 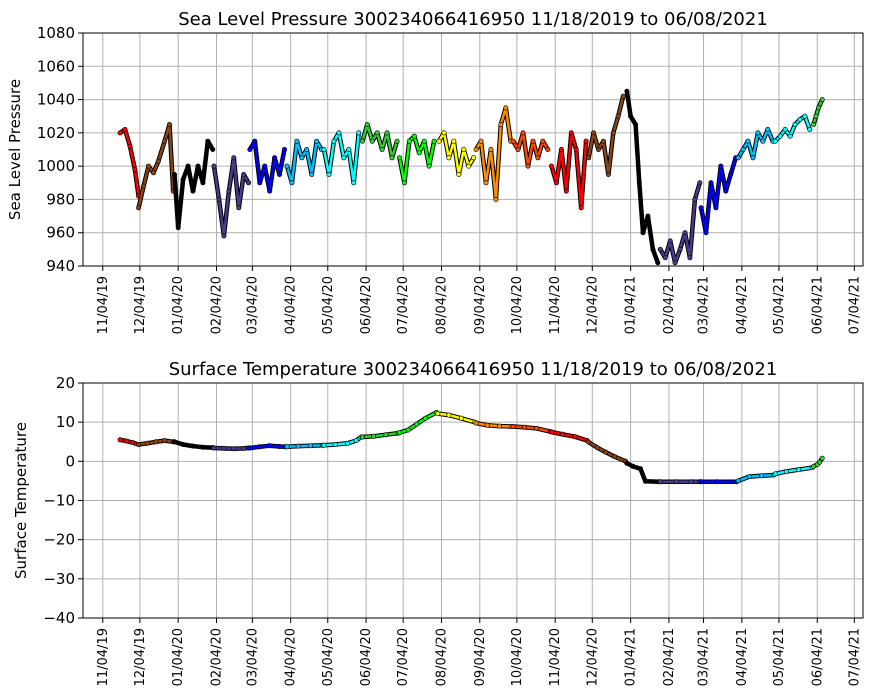 What do you see at coordinates (403, 657) in the screenshot?
I see `x-tick-label: 07/04/20` at bounding box center [403, 657].